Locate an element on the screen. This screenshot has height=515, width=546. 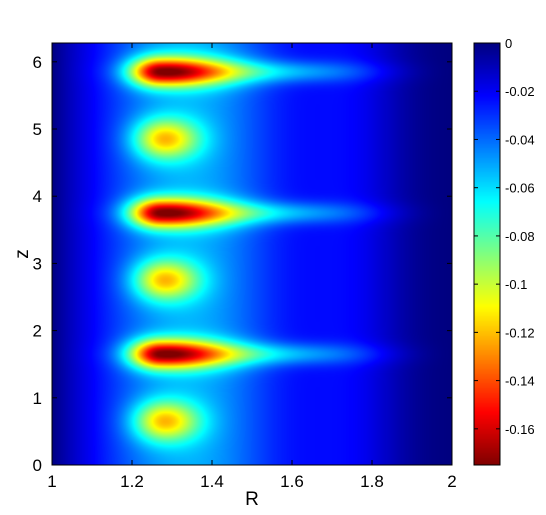
colorbar-image-wrapper is located at coordinates (487, 254).